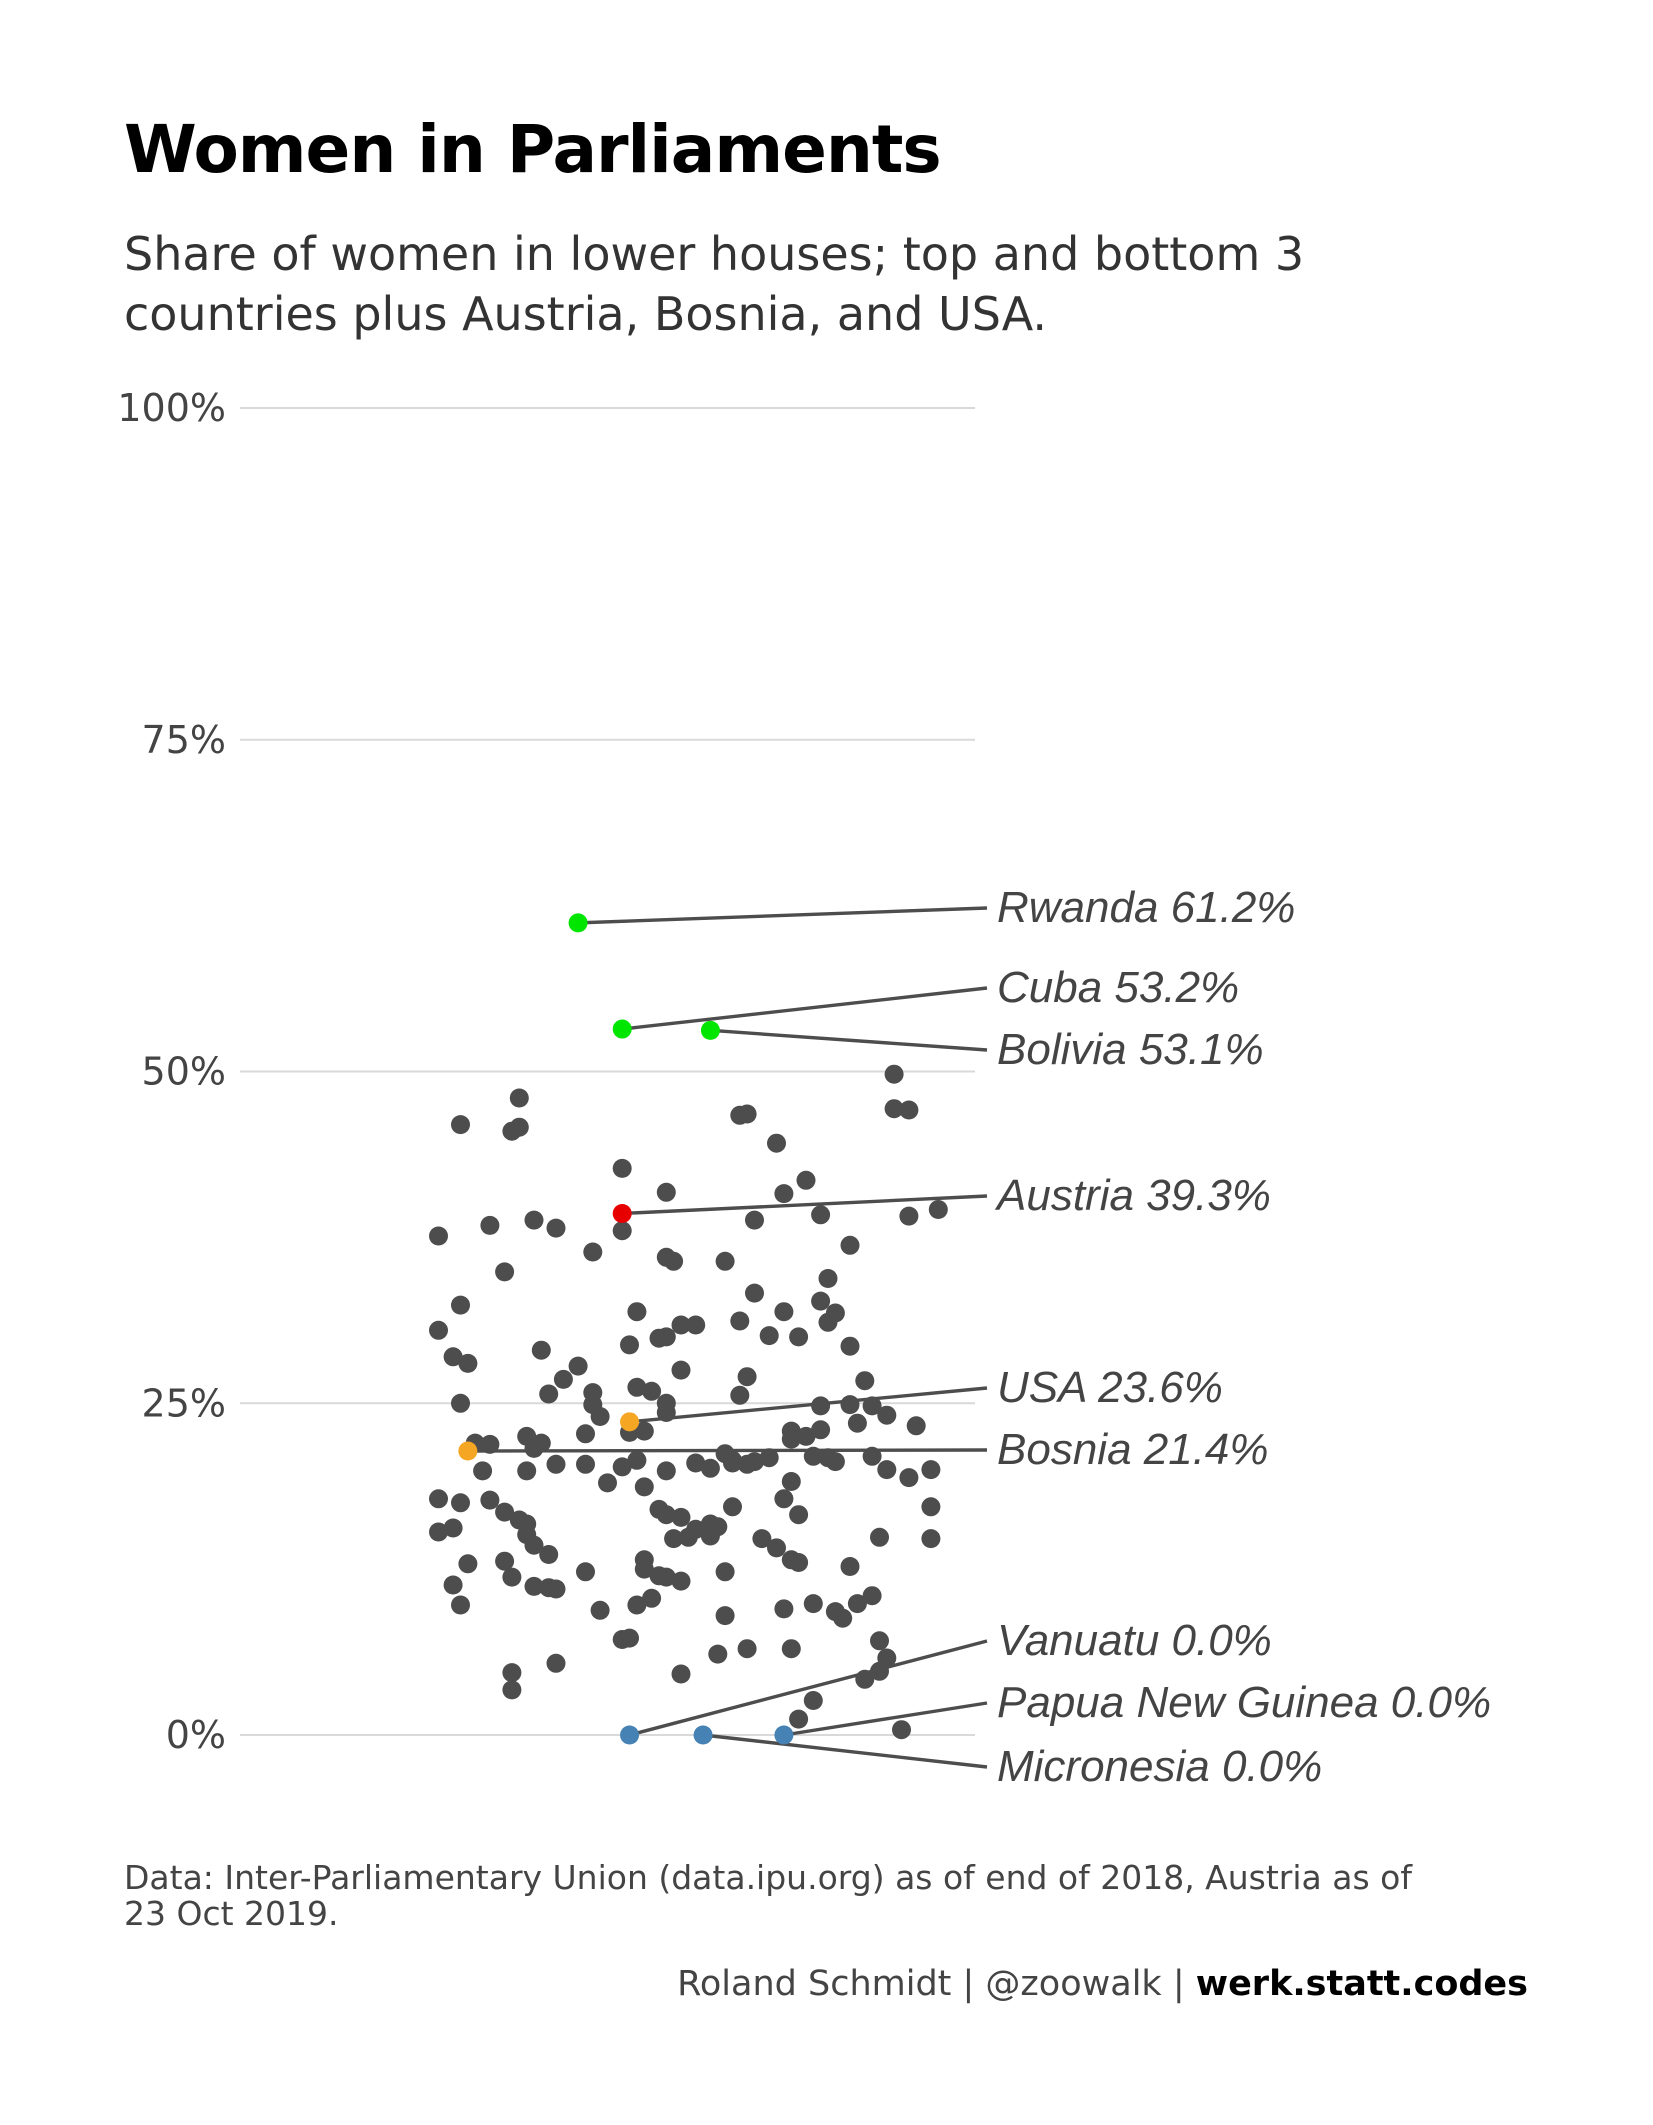 This screenshot has width=1653, height=2125. What do you see at coordinates (171, 408) in the screenshot?
I see `y-tick-label-100: 100%` at bounding box center [171, 408].